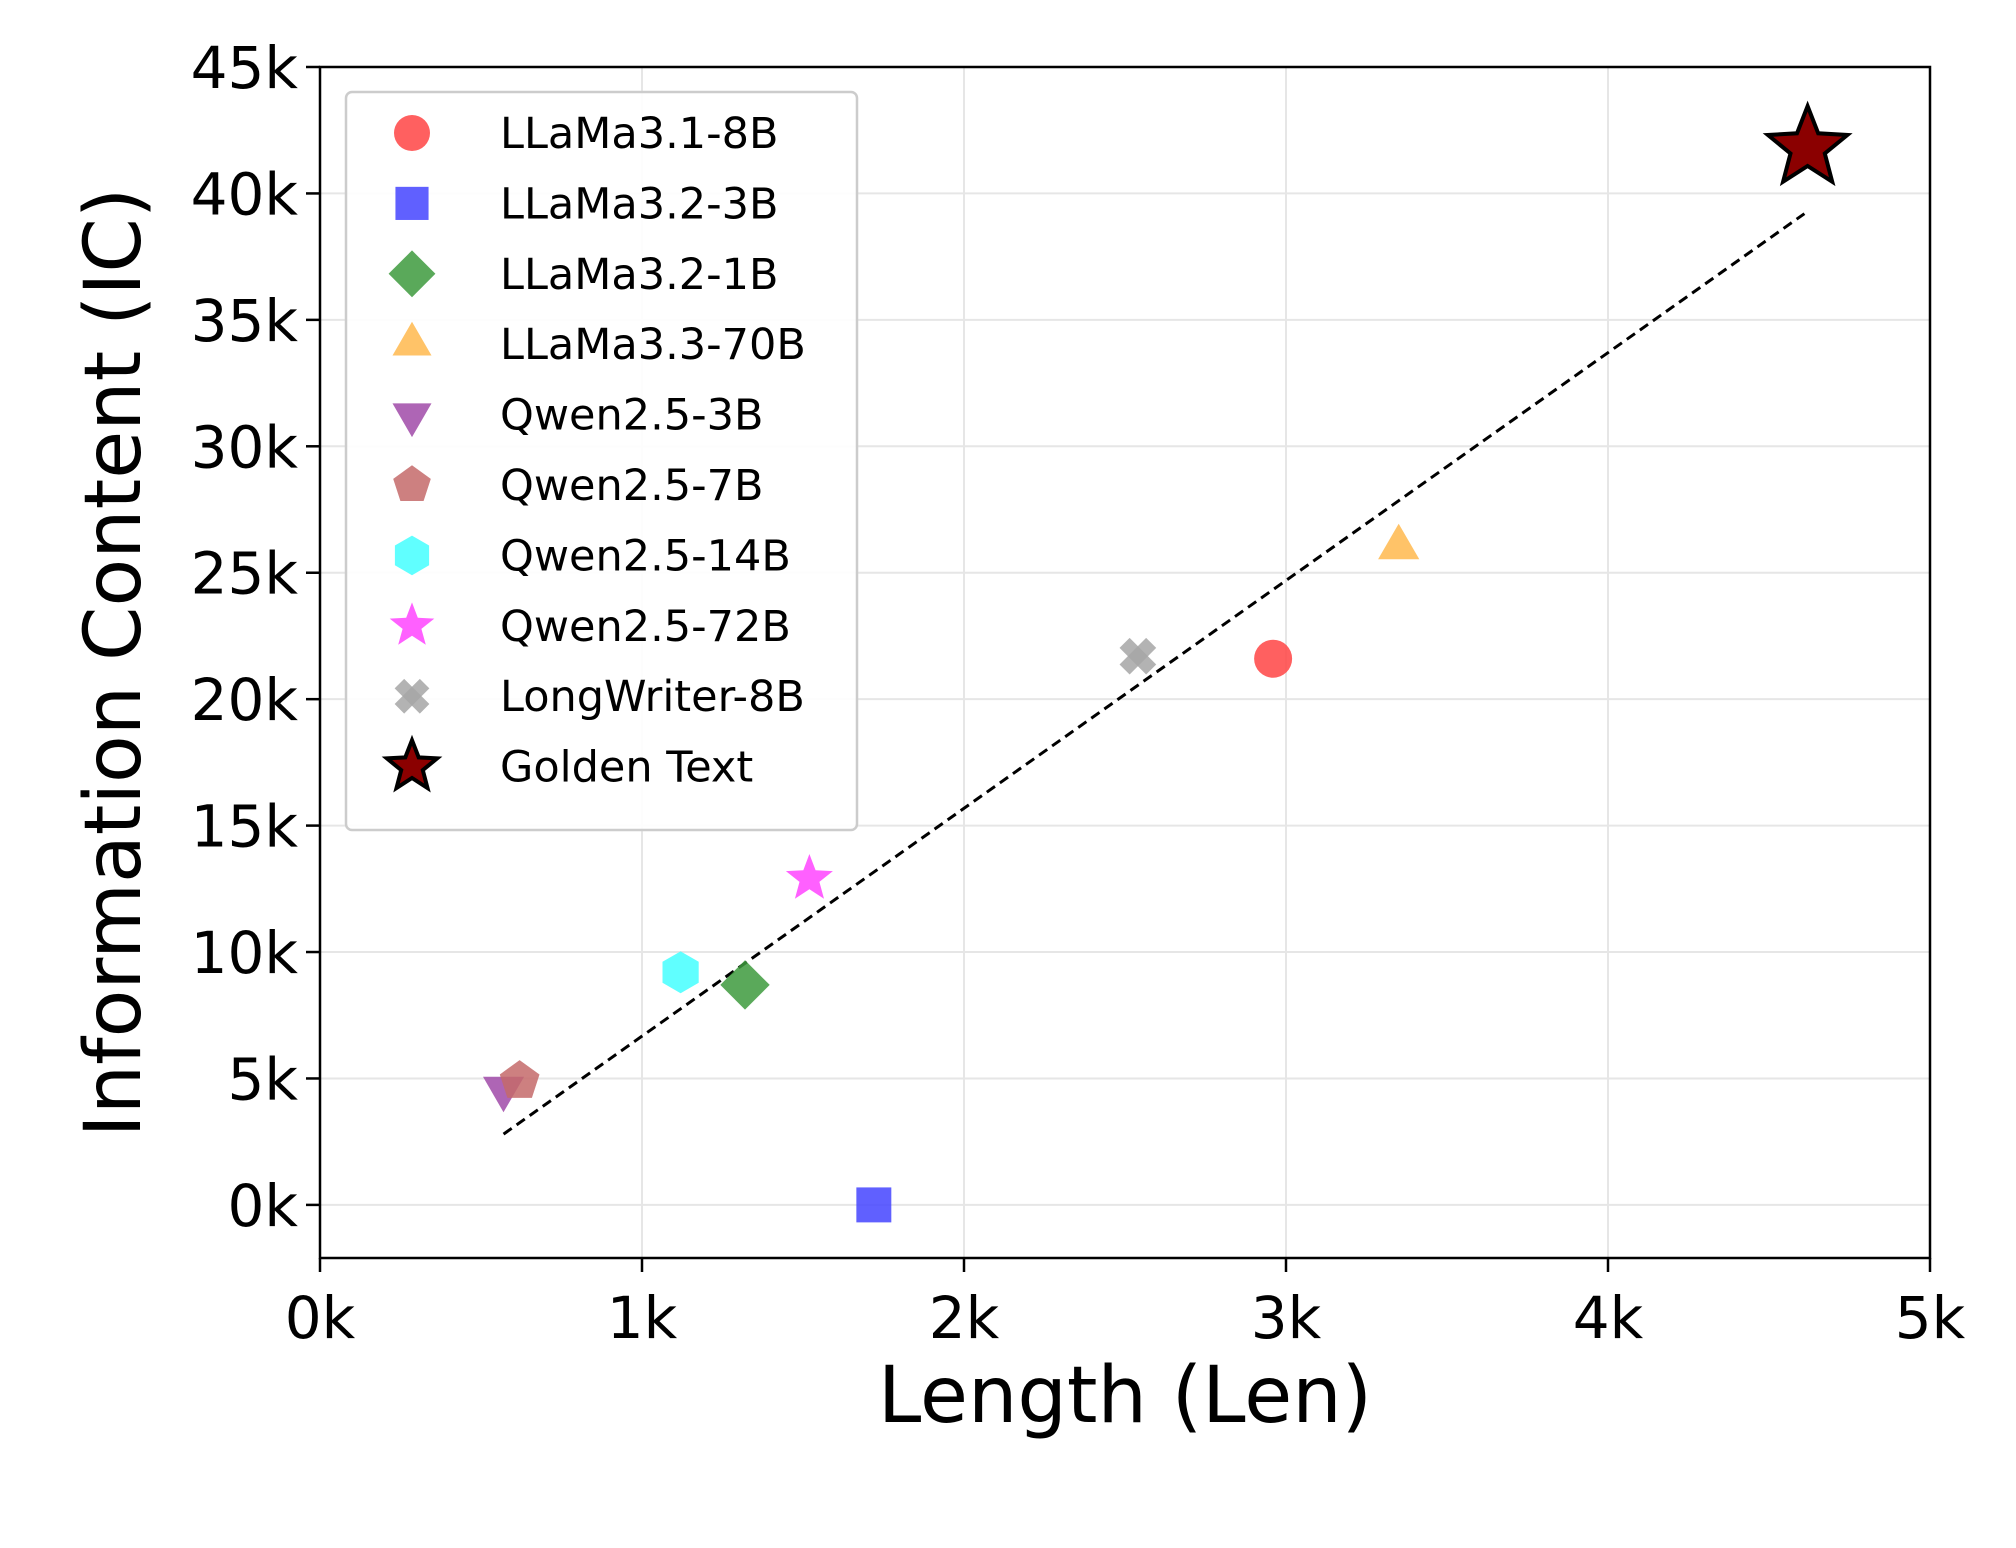 This screenshot has height=1548, width=2016. Describe the element at coordinates (1286, 1318) in the screenshot. I see `x-tick-label: 3k` at that location.